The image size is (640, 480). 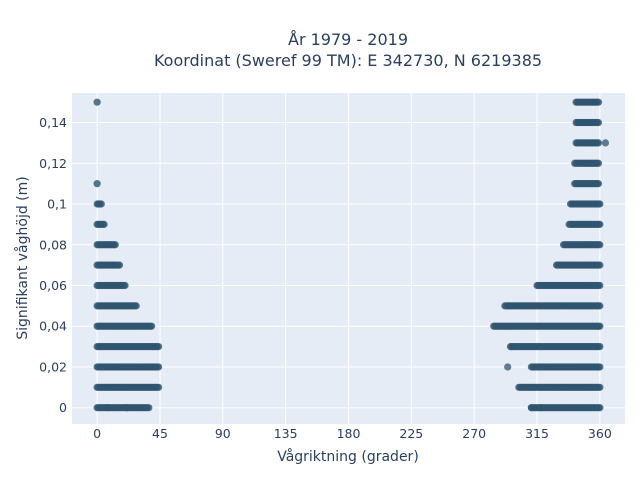 What do you see at coordinates (348, 39) in the screenshot?
I see `chart-title-line1: År 1979 - 2019` at bounding box center [348, 39].